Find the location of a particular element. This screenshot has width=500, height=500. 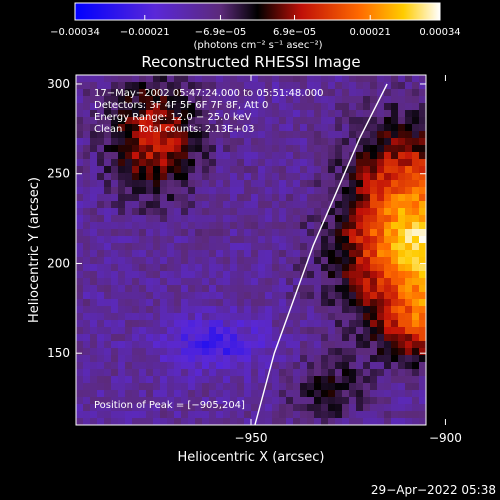

annotation-time-range: 17−May−2002 05:47:24.000 to 05:51:48.000 is located at coordinates (209, 93).